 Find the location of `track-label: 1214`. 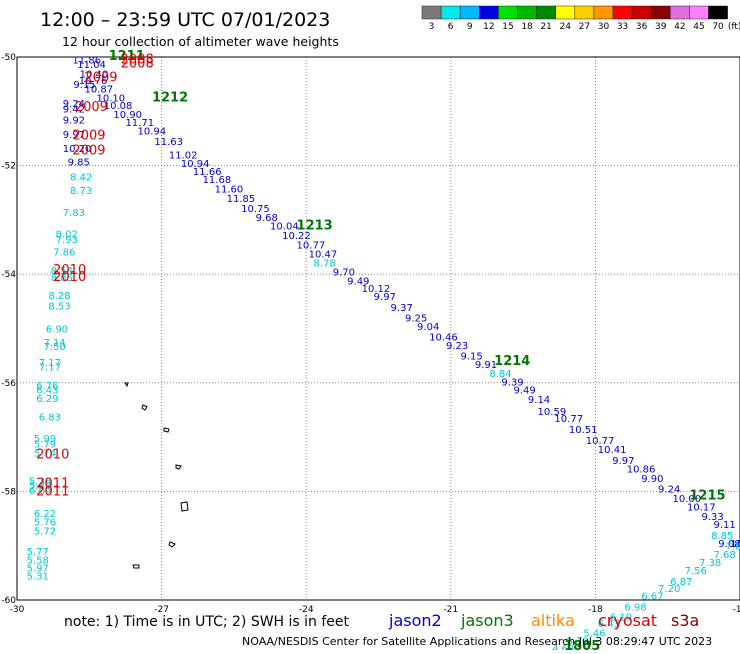

track-label: 1214 is located at coordinates (512, 361).